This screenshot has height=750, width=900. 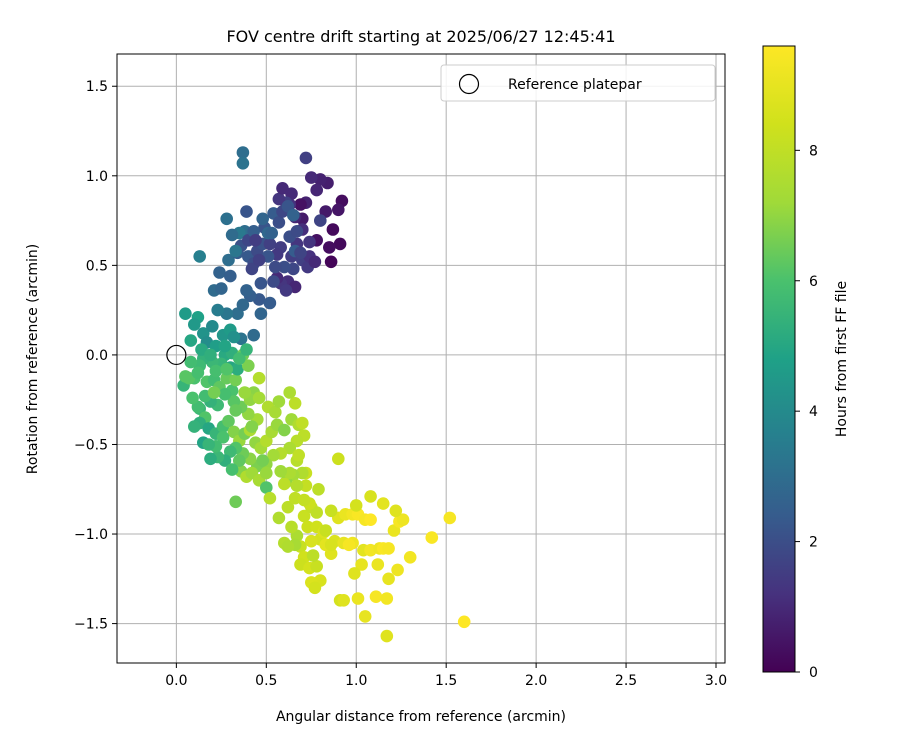 I want to click on colorbar-tick-label: 0, so click(x=813, y=673).